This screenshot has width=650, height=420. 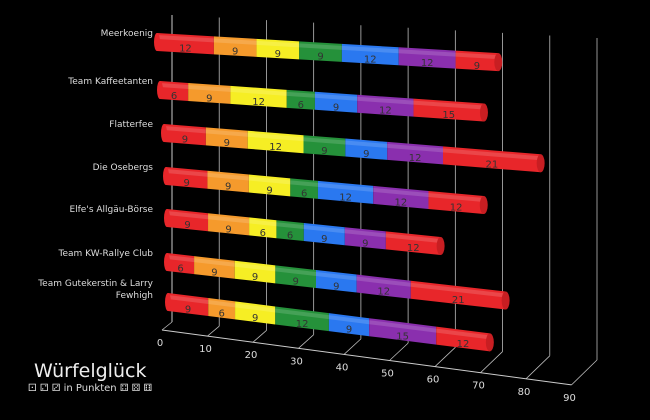 I want to click on category-label: Die Osebergs, so click(x=123, y=168).